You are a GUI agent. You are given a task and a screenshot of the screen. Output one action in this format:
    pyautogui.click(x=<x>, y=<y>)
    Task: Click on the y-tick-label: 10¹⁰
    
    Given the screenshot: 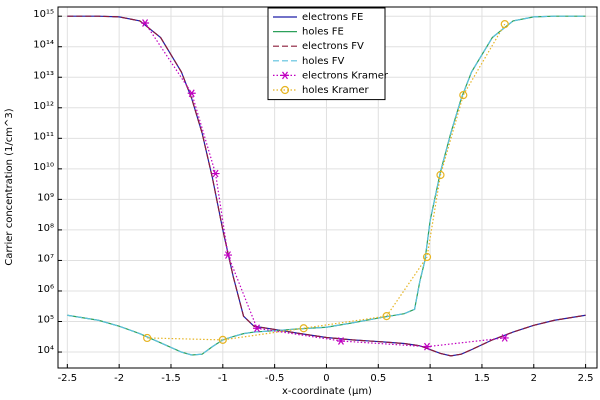 What is the action you would take?
    pyautogui.click(x=43, y=167)
    